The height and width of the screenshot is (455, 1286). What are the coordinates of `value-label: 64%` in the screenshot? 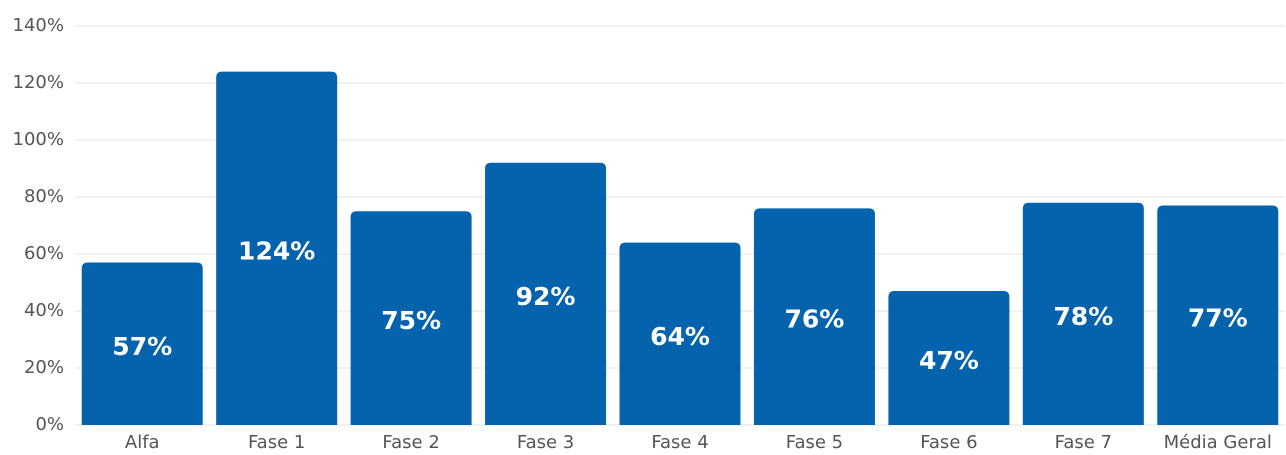 It's located at (680, 336).